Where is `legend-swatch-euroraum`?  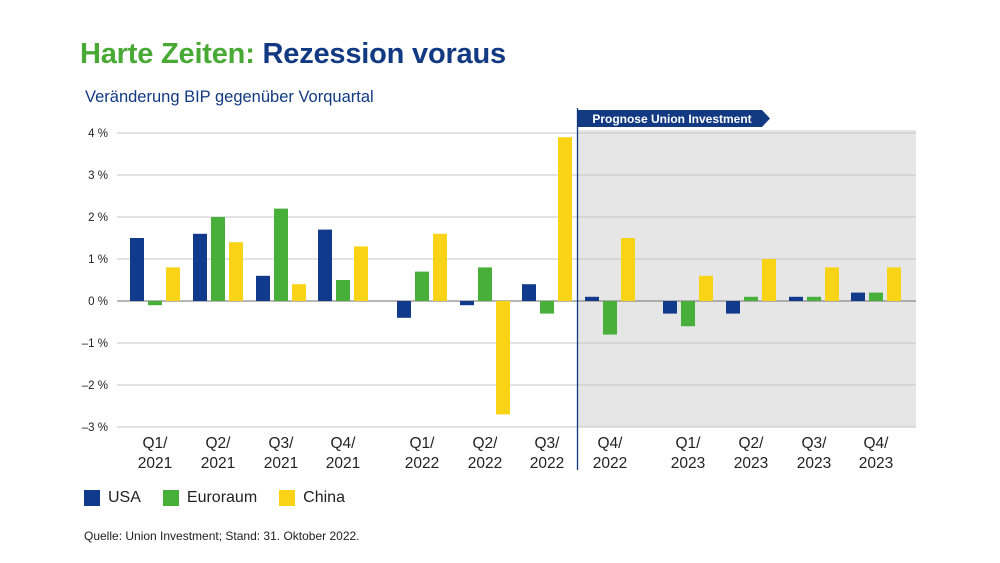 legend-swatch-euroraum is located at coordinates (170, 498).